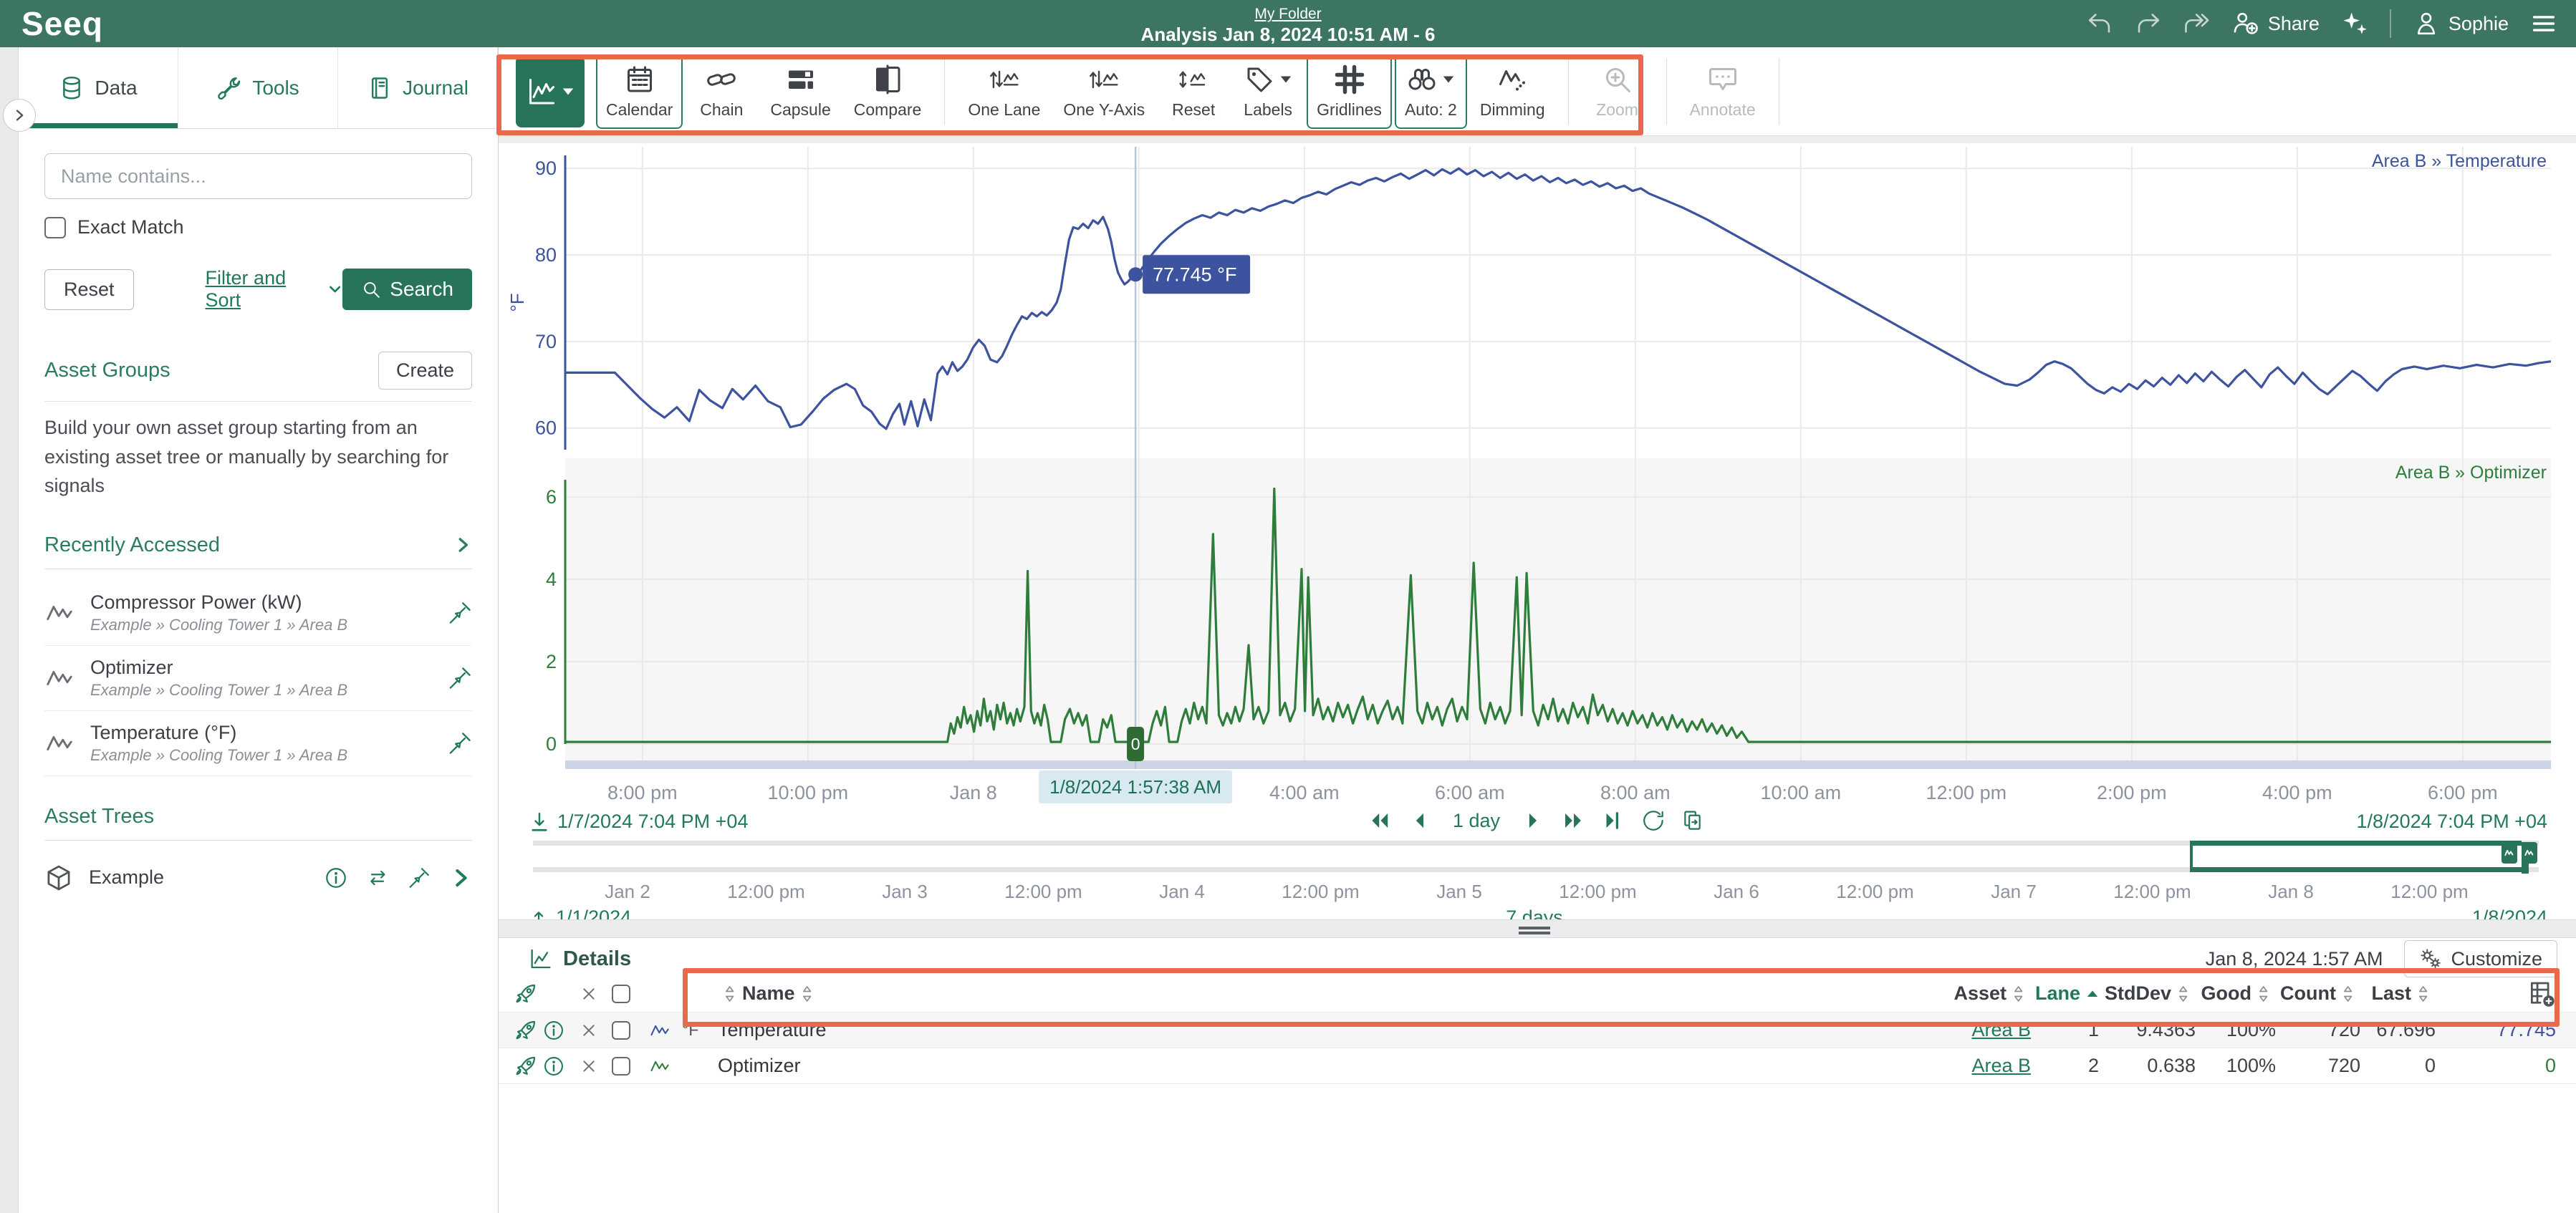 The width and height of the screenshot is (2576, 1213). Describe the element at coordinates (2398, 994) in the screenshot. I see `column-header-last: Last` at that location.